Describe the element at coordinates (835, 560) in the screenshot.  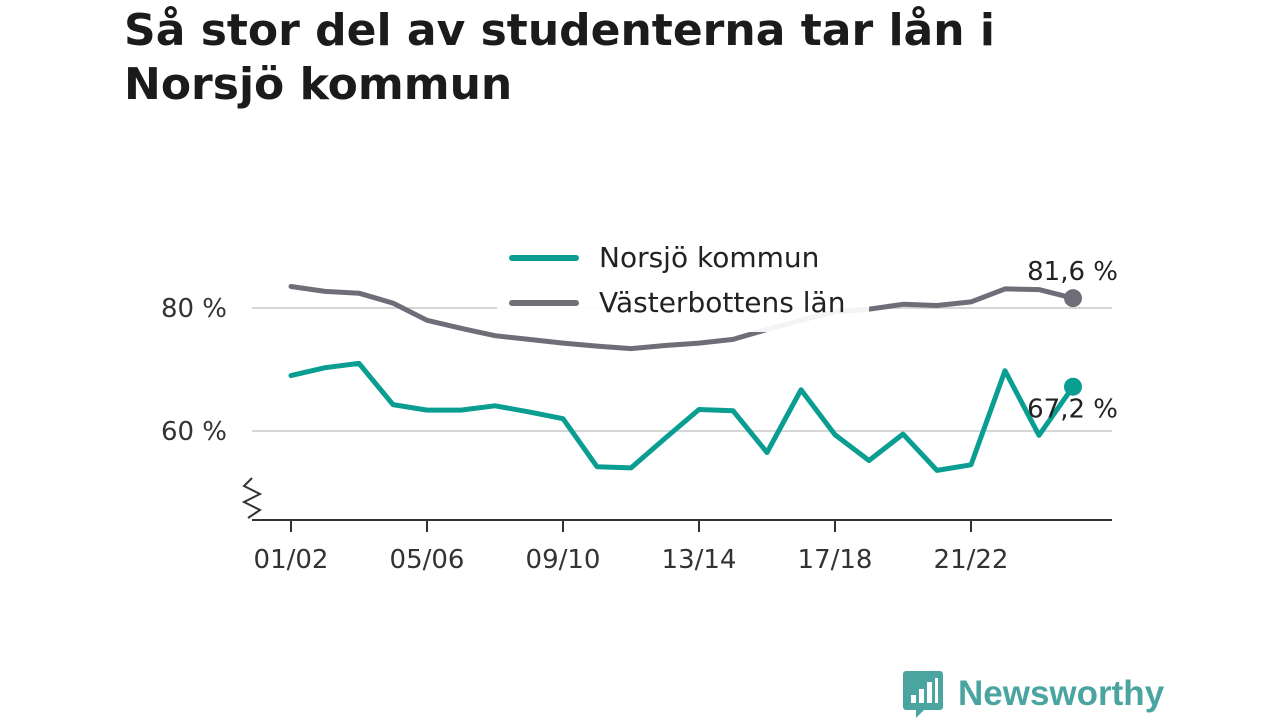
I see `x-tick-label: 17/18` at that location.